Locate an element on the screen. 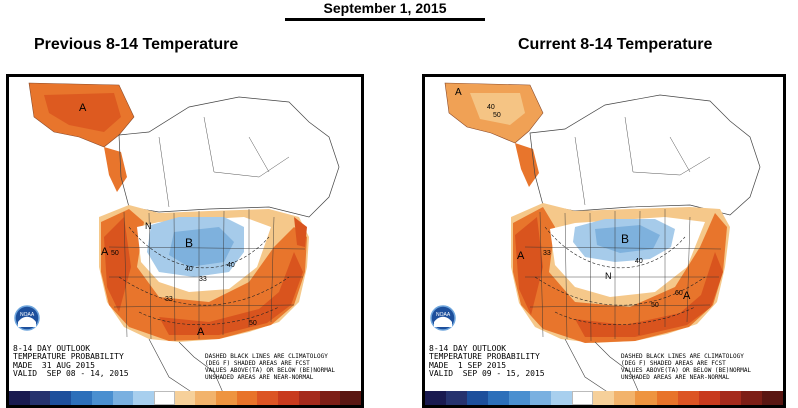 This screenshot has height=408, width=798. date-title: September 1, 2015 is located at coordinates (385, 8).